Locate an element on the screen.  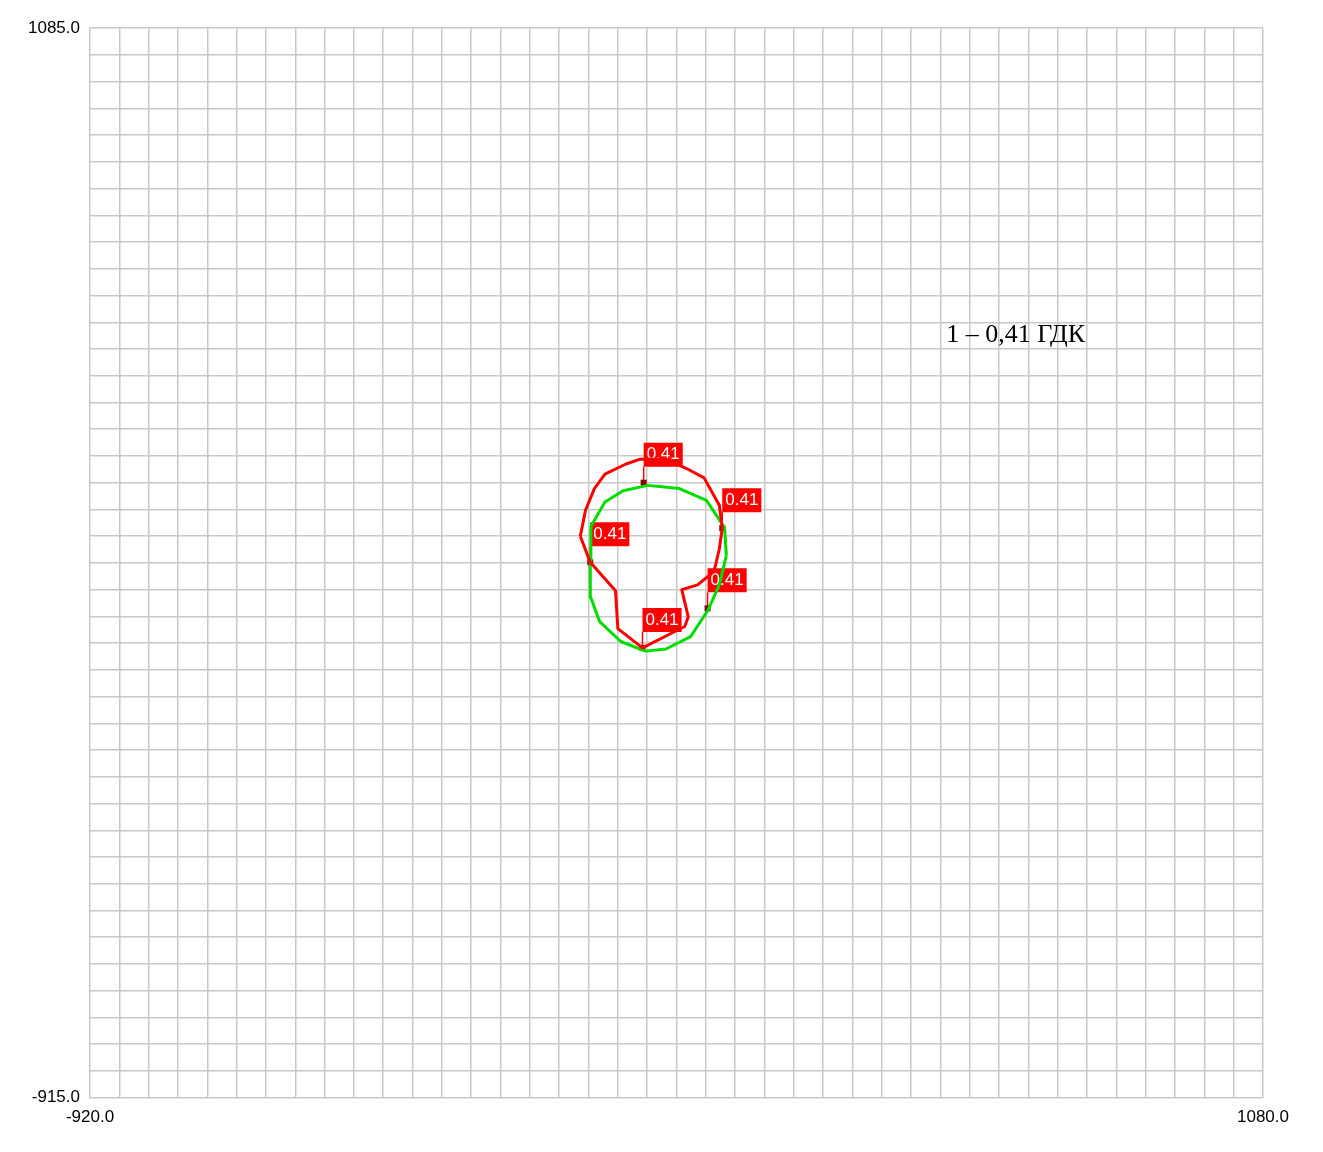
x-tick-label: -920.0 is located at coordinates (90, 1117).